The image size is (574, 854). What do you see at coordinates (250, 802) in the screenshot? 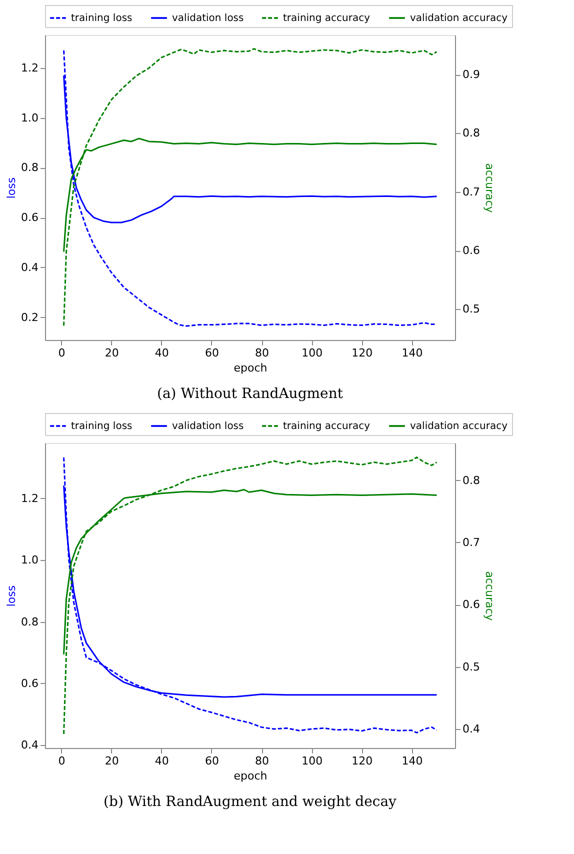
I see `text: (b) With RandAugment and weight decay` at bounding box center [250, 802].